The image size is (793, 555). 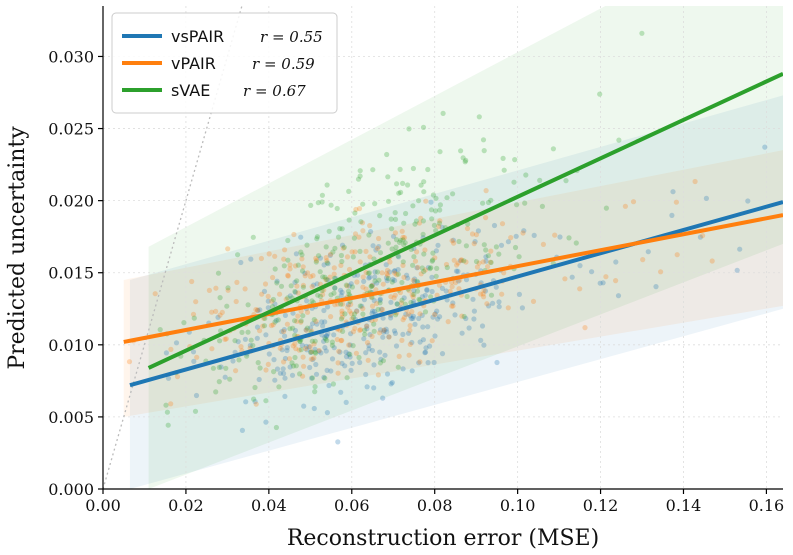 What do you see at coordinates (71, 56) in the screenshot?
I see `y-tick-label: 0.030` at bounding box center [71, 56].